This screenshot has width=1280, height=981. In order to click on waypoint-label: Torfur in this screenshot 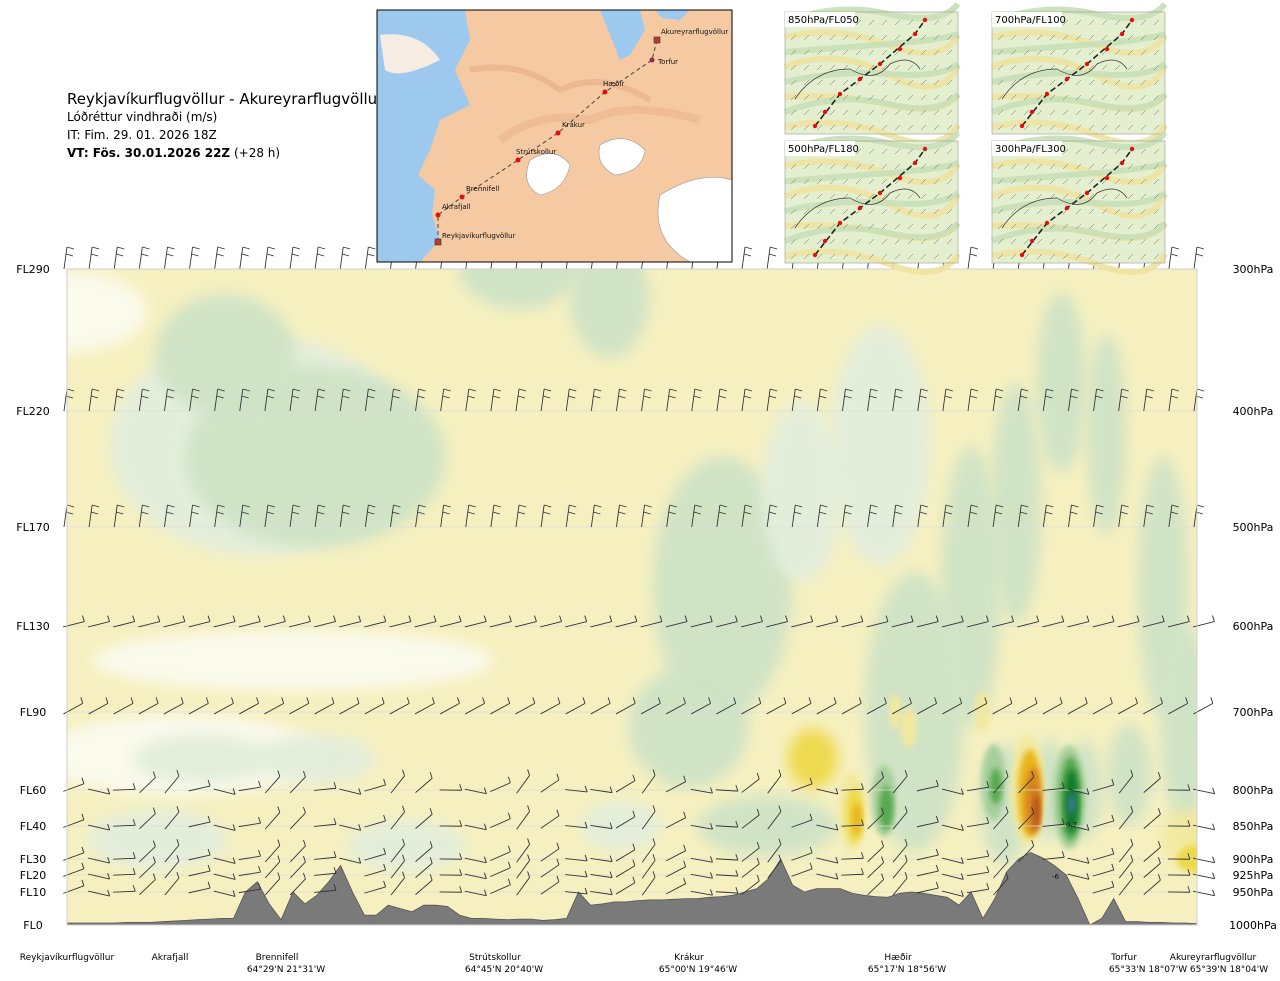, I will do `click(1123, 958)`.